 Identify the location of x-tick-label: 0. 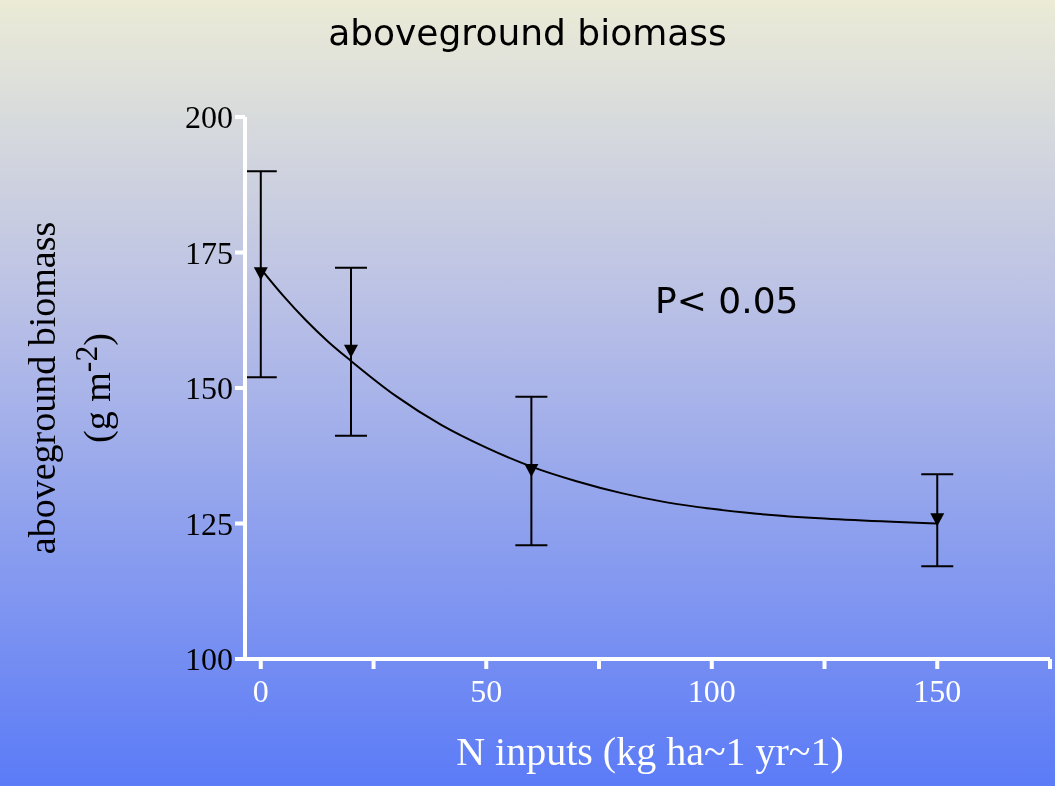
(260, 690).